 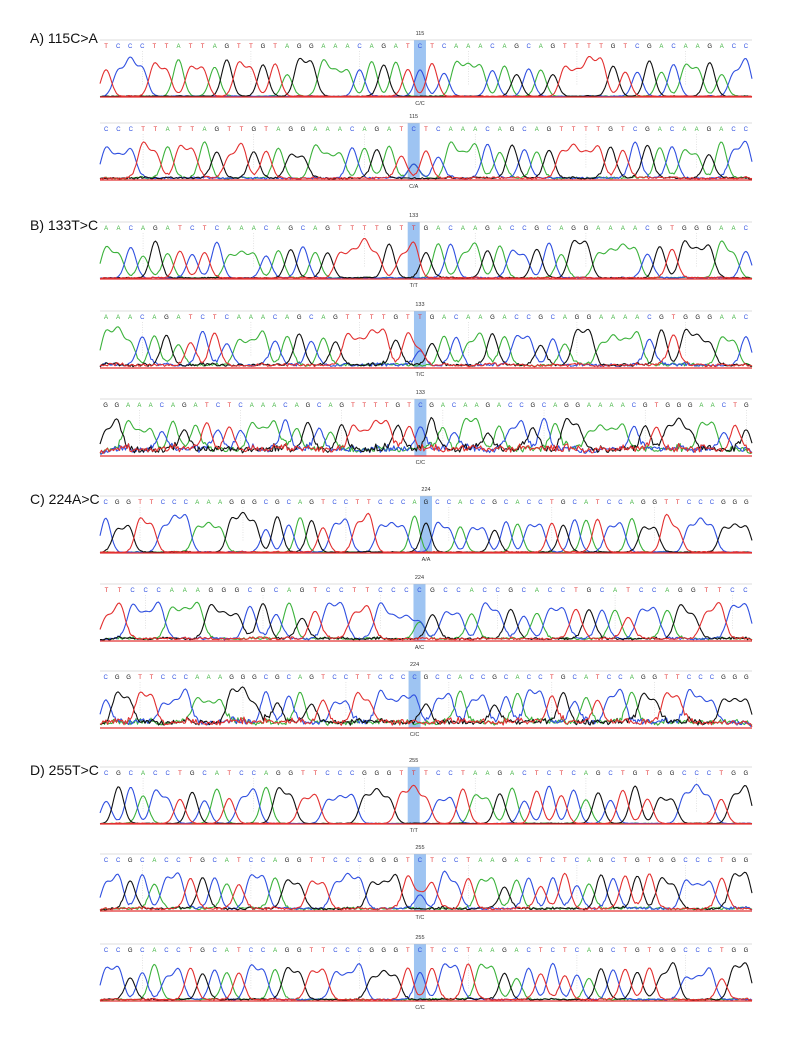 What do you see at coordinates (420, 918) in the screenshot?
I see `genotype-label: T/C` at bounding box center [420, 918].